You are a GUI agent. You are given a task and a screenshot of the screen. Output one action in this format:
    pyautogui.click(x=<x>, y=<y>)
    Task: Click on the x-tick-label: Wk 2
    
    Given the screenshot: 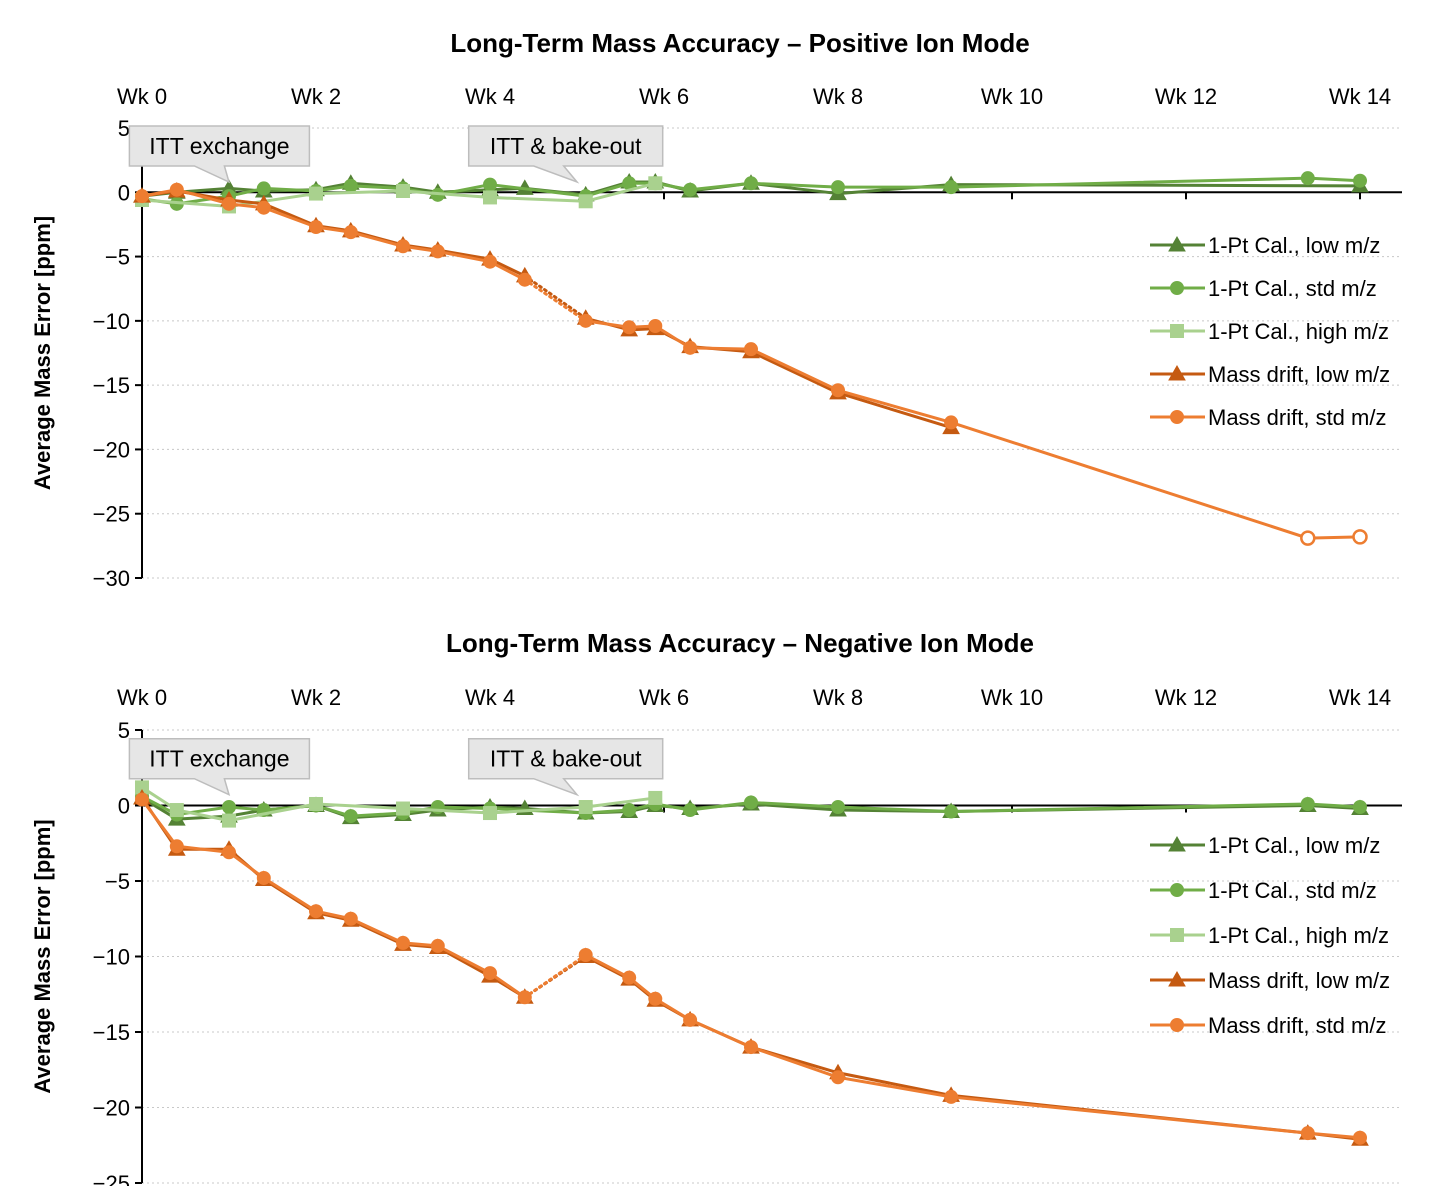 What is the action you would take?
    pyautogui.click(x=316, y=96)
    